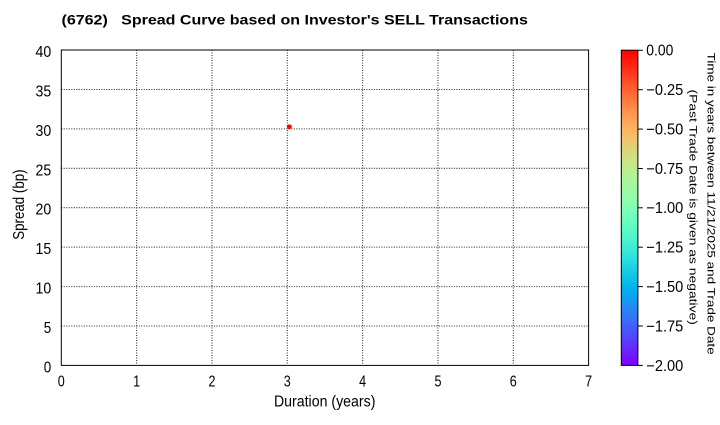 This screenshot has height=425, width=720. Describe the element at coordinates (44, 131) in the screenshot. I see `svg-text: 30` at that location.